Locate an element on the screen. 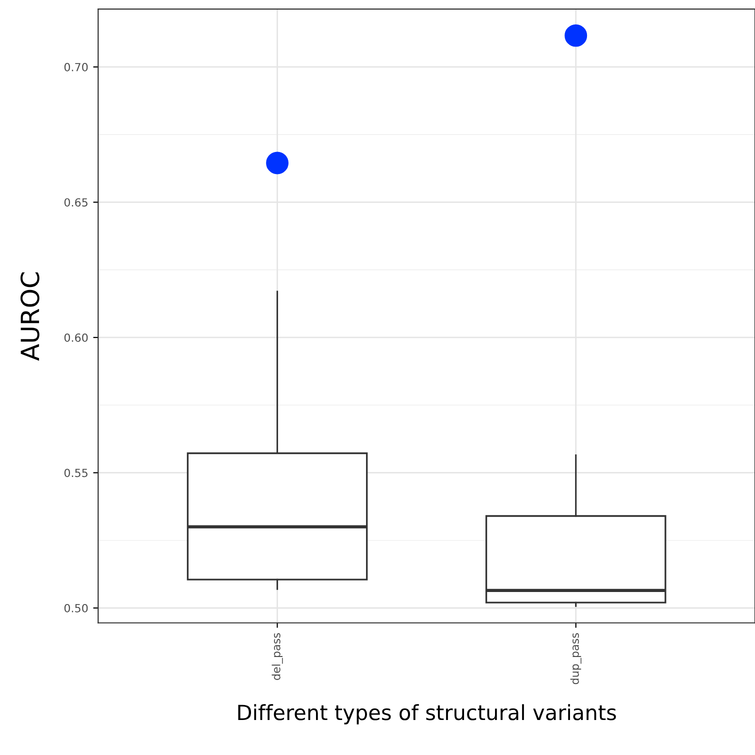 The height and width of the screenshot is (755, 755). x-tick-label: dup_pass is located at coordinates (576, 658).